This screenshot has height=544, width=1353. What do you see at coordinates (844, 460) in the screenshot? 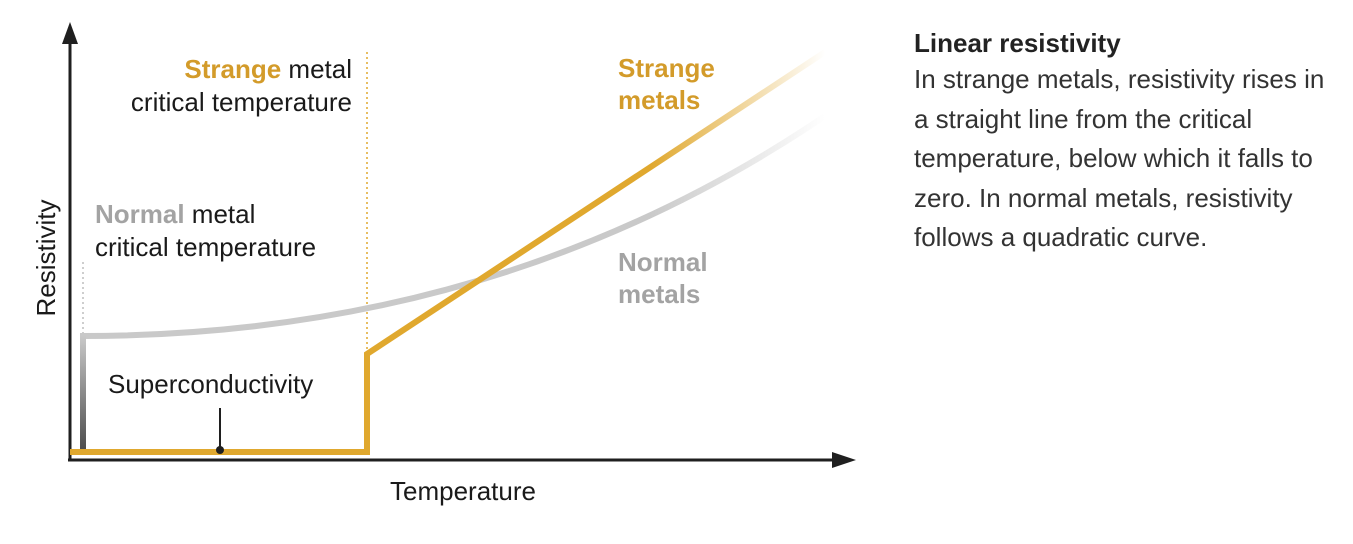
I see `x-axis-arrow-icon` at bounding box center [844, 460].